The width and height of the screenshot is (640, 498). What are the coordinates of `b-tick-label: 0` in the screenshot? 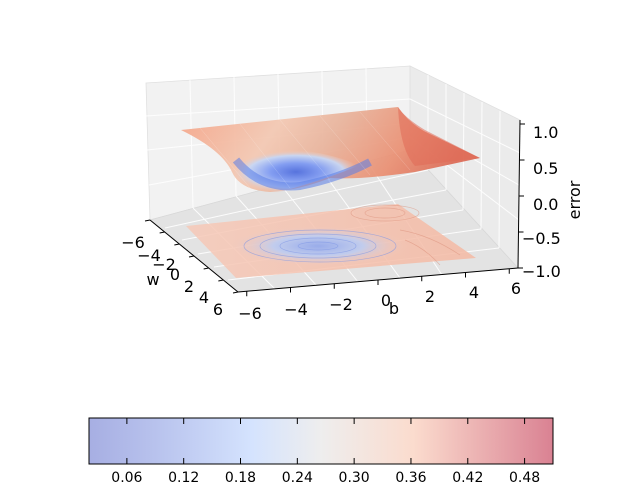 It's located at (386, 300).